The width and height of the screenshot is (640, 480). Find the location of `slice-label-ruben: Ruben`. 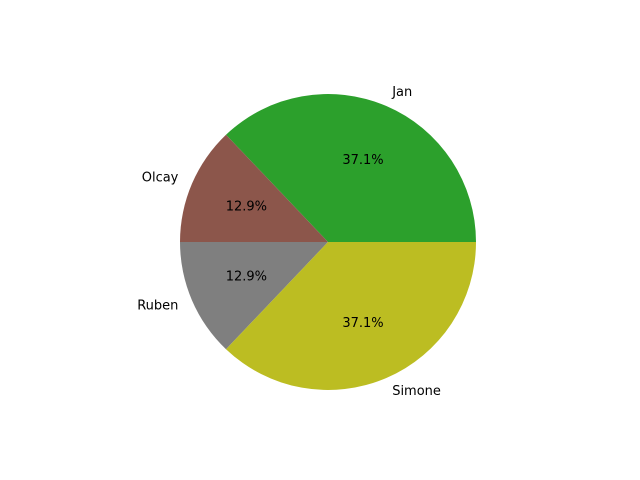

slice-label-ruben: Ruben is located at coordinates (157, 306).